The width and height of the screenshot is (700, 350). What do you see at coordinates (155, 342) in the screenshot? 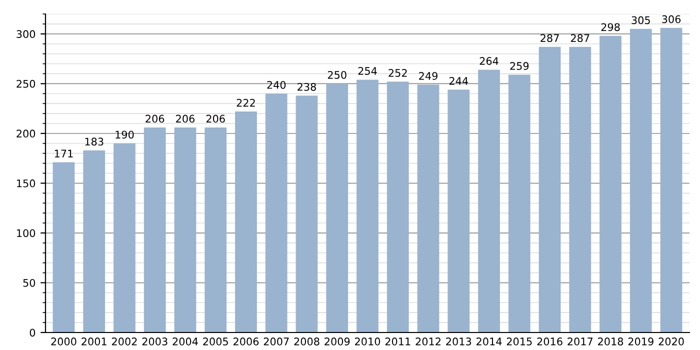
I see `x-tick-label: 2003` at bounding box center [155, 342].